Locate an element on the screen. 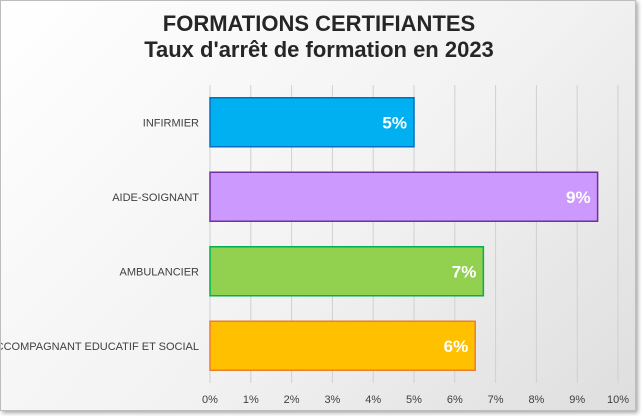 This screenshot has width=642, height=416. data-label: 9% is located at coordinates (578, 197).